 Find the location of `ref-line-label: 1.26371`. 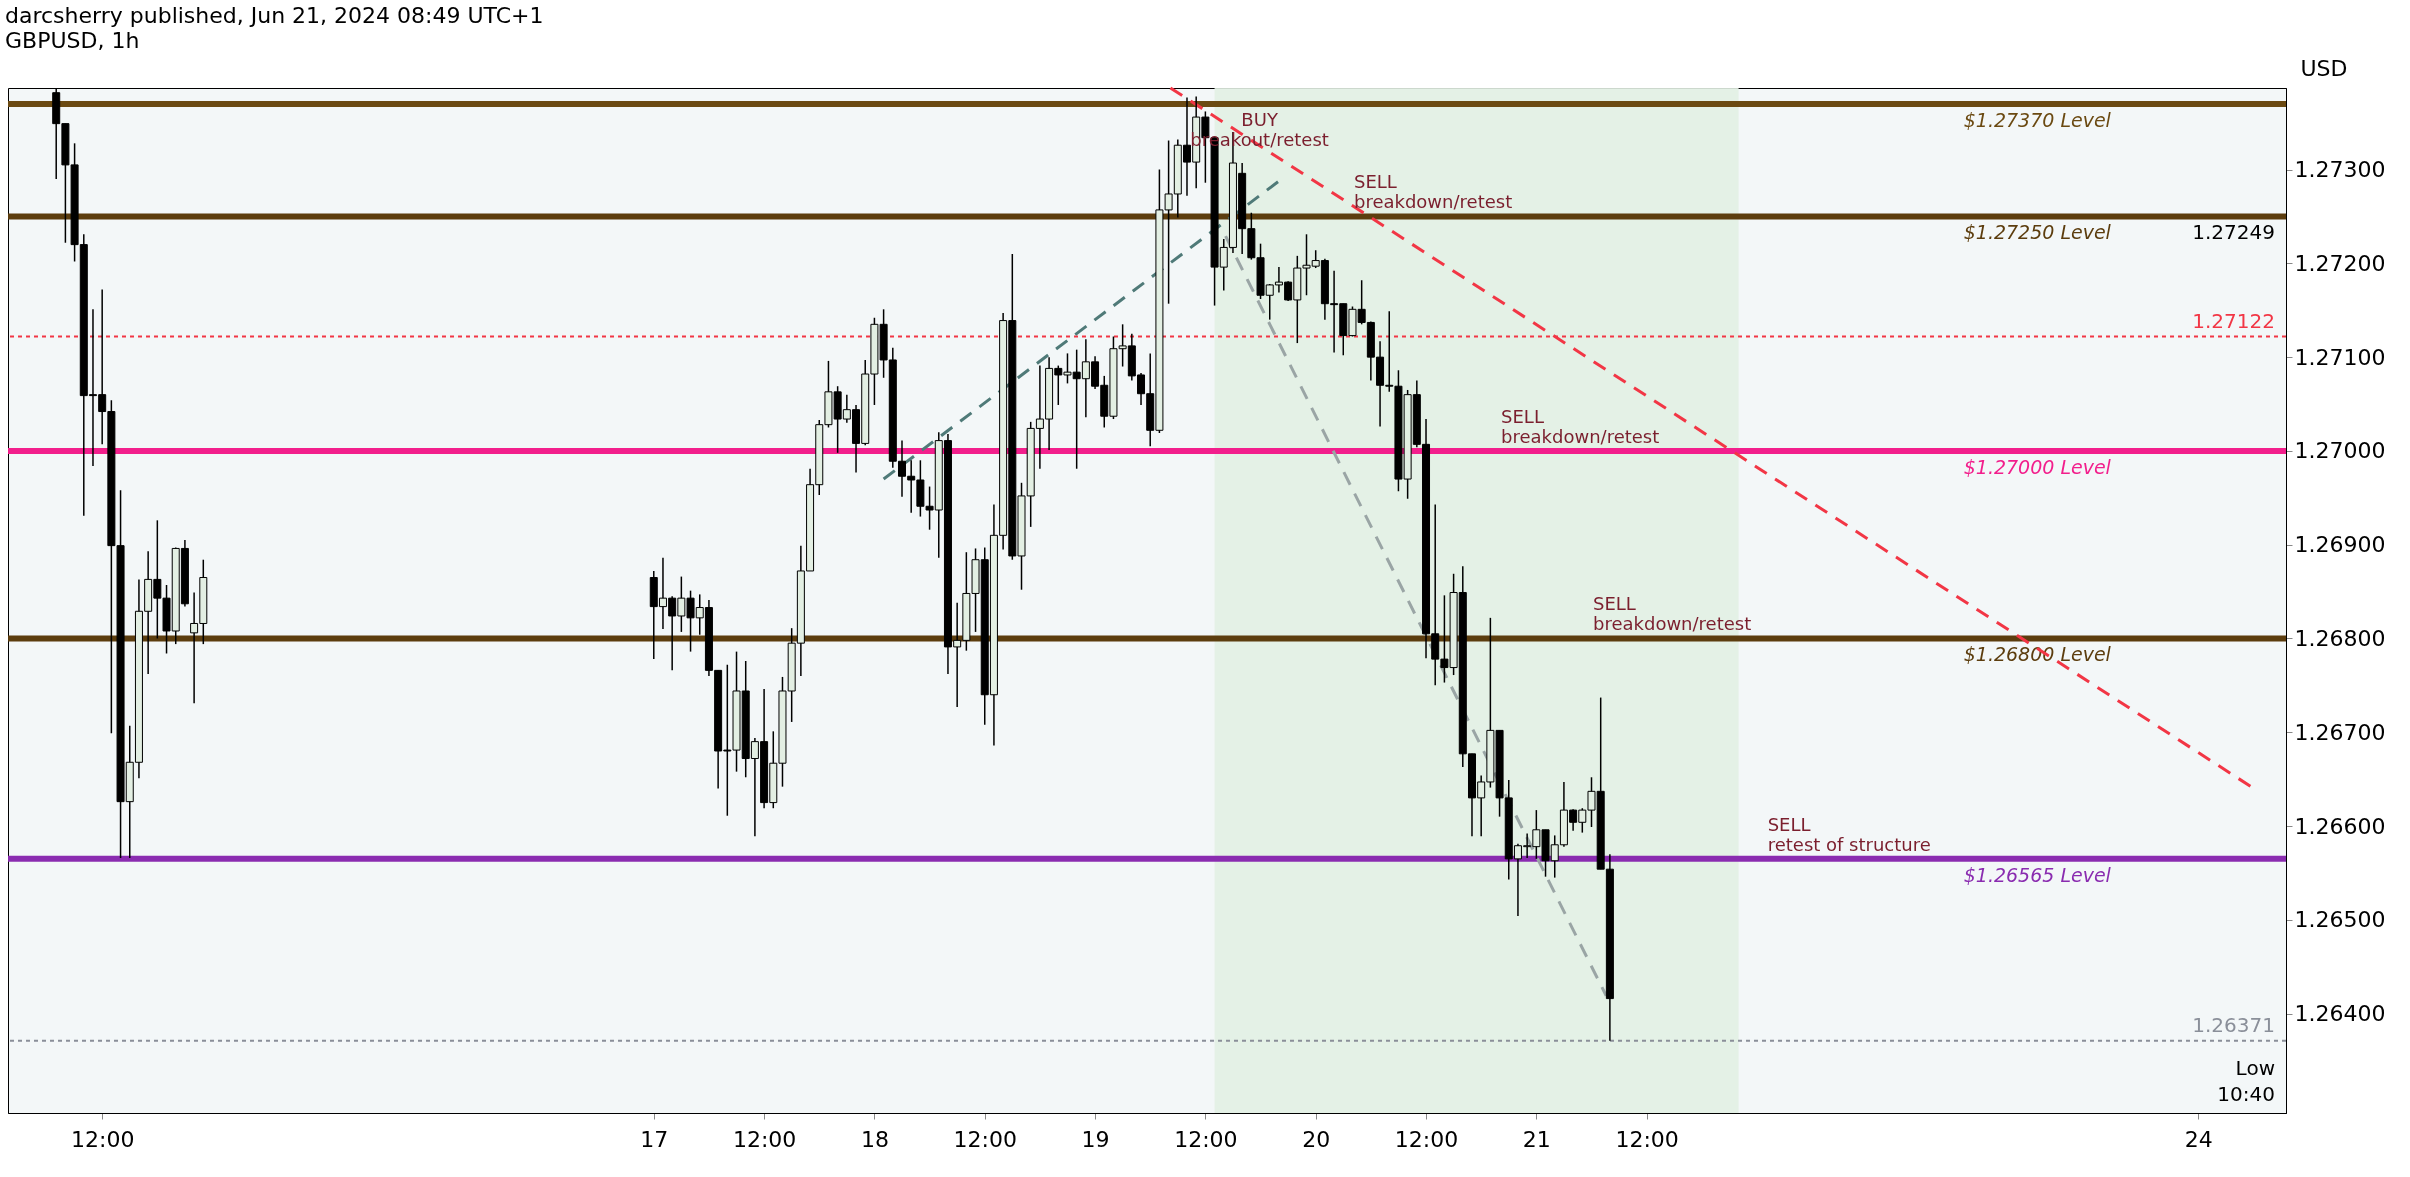

ref-line-label: 1.26371 is located at coordinates (2233, 1024).